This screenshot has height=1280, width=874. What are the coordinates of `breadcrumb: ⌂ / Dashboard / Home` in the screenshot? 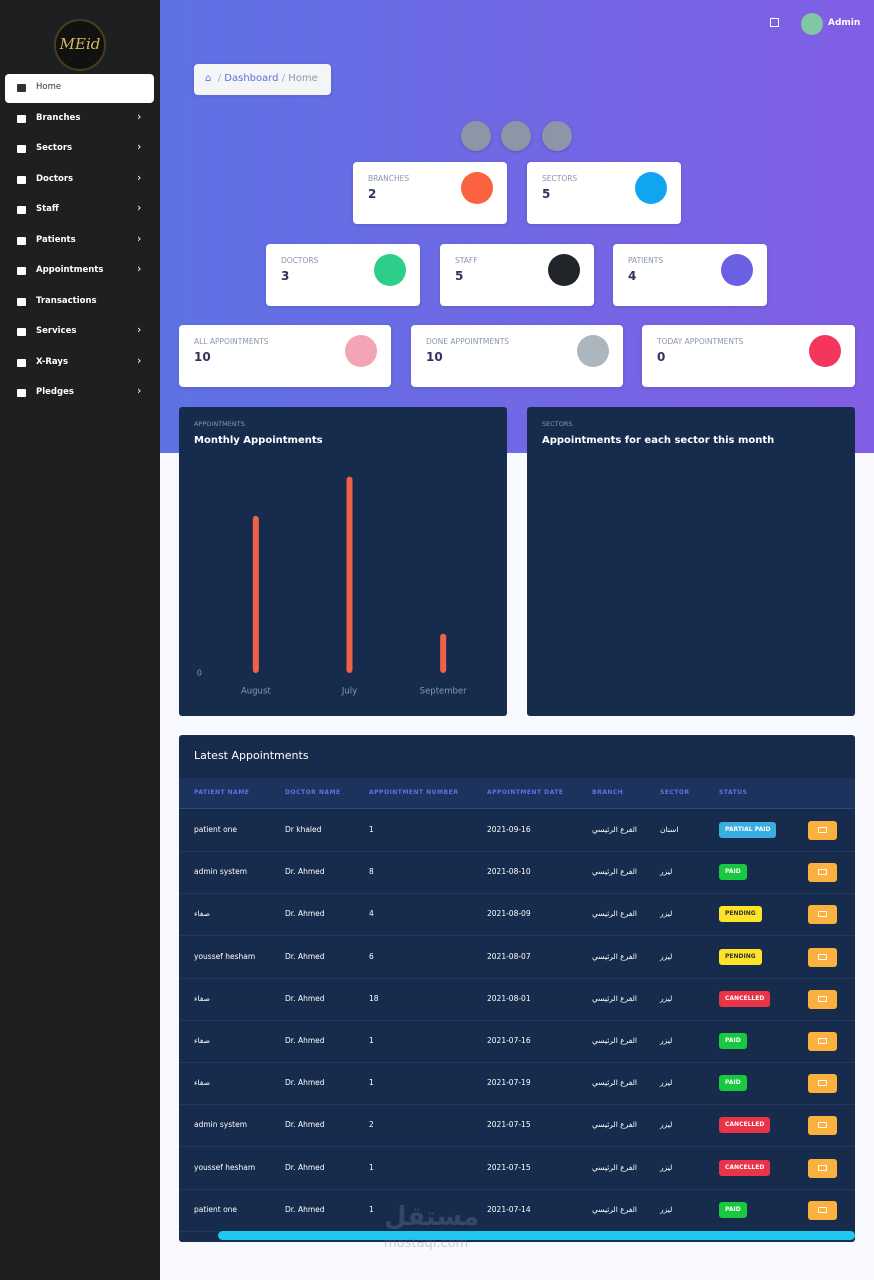 It's located at (262, 79).